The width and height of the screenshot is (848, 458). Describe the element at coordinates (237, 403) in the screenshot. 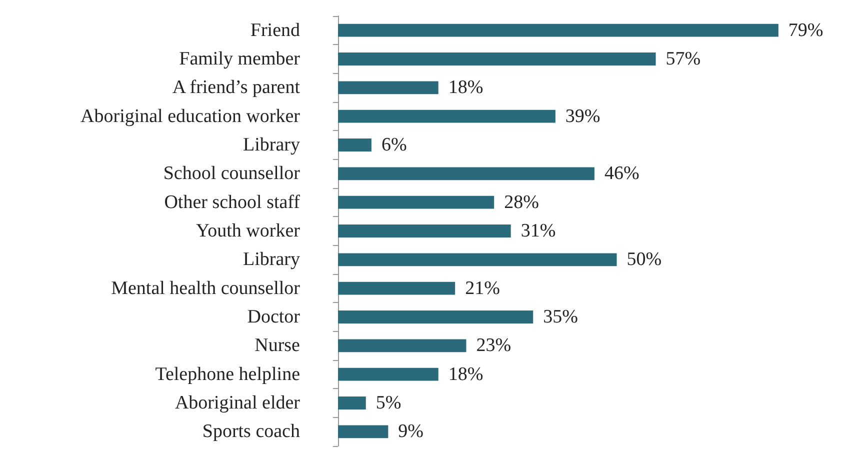

I see `y-tick-label: Aboriginal elder` at that location.